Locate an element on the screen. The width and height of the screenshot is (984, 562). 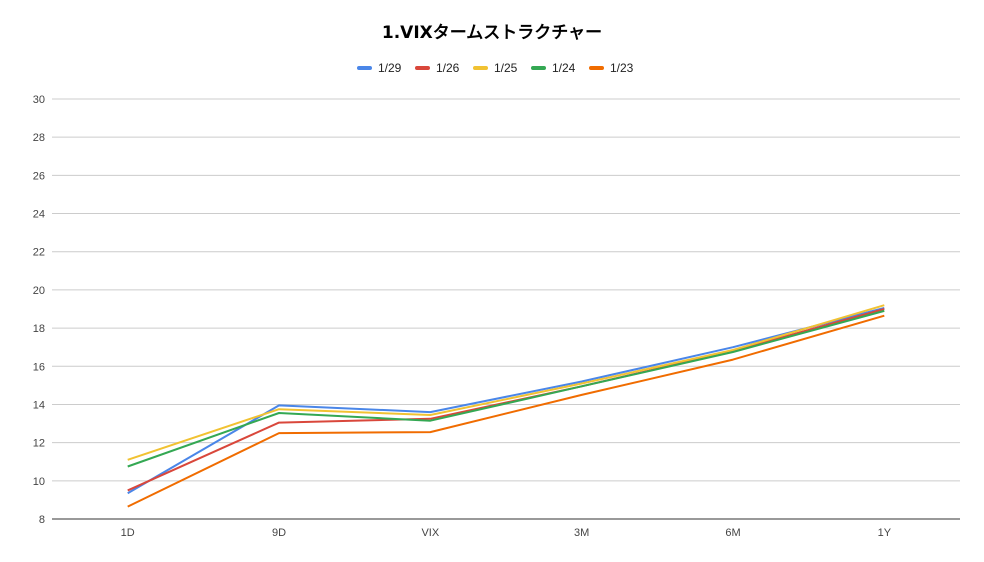
legend-label: 1/29 is located at coordinates (390, 68).